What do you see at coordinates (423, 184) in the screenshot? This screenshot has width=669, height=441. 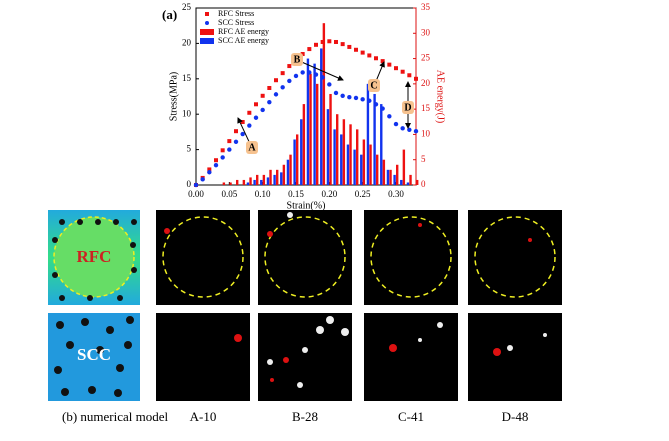 I see `y2-tick-label: 0` at bounding box center [423, 184].